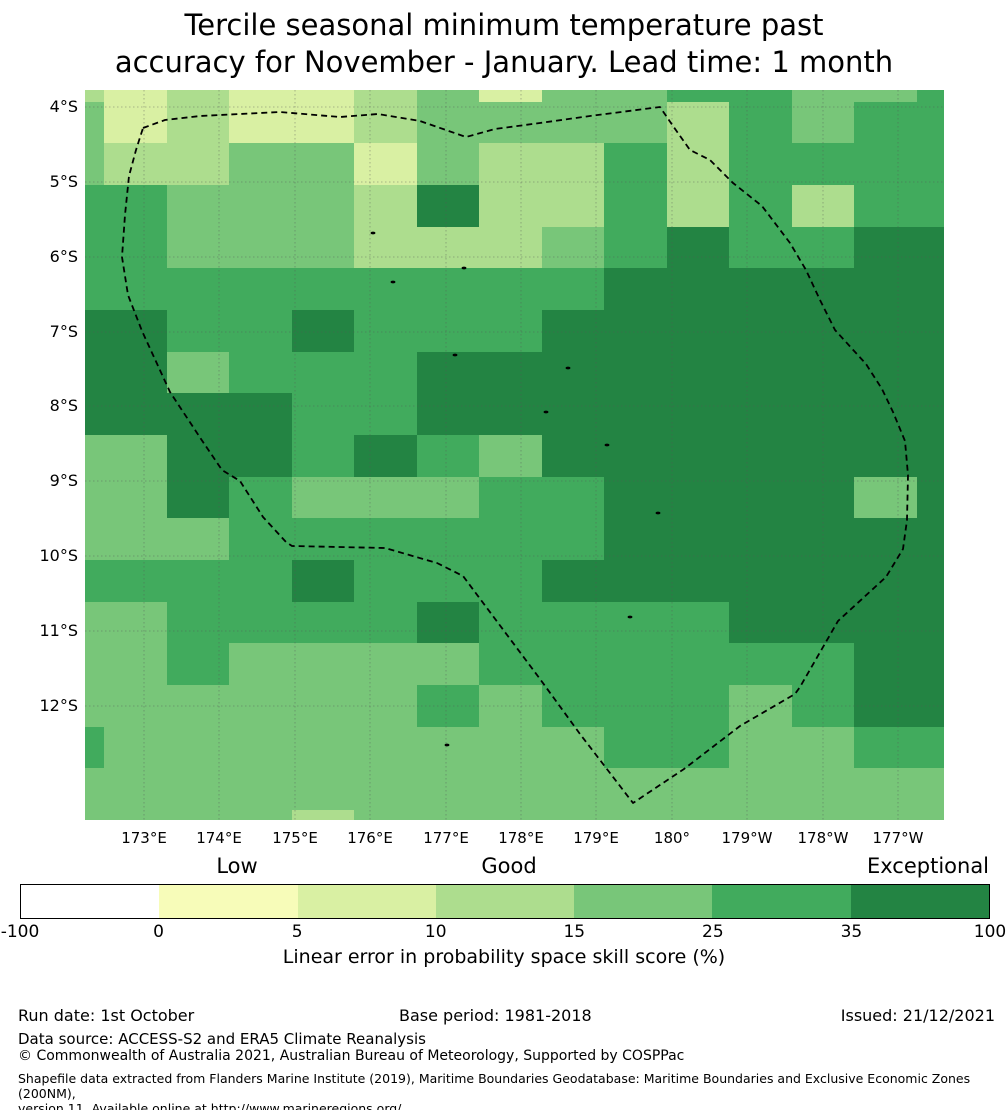 This screenshot has width=1008, height=1110. Describe the element at coordinates (823, 838) in the screenshot. I see `x-axis-label: 178°W` at that location.